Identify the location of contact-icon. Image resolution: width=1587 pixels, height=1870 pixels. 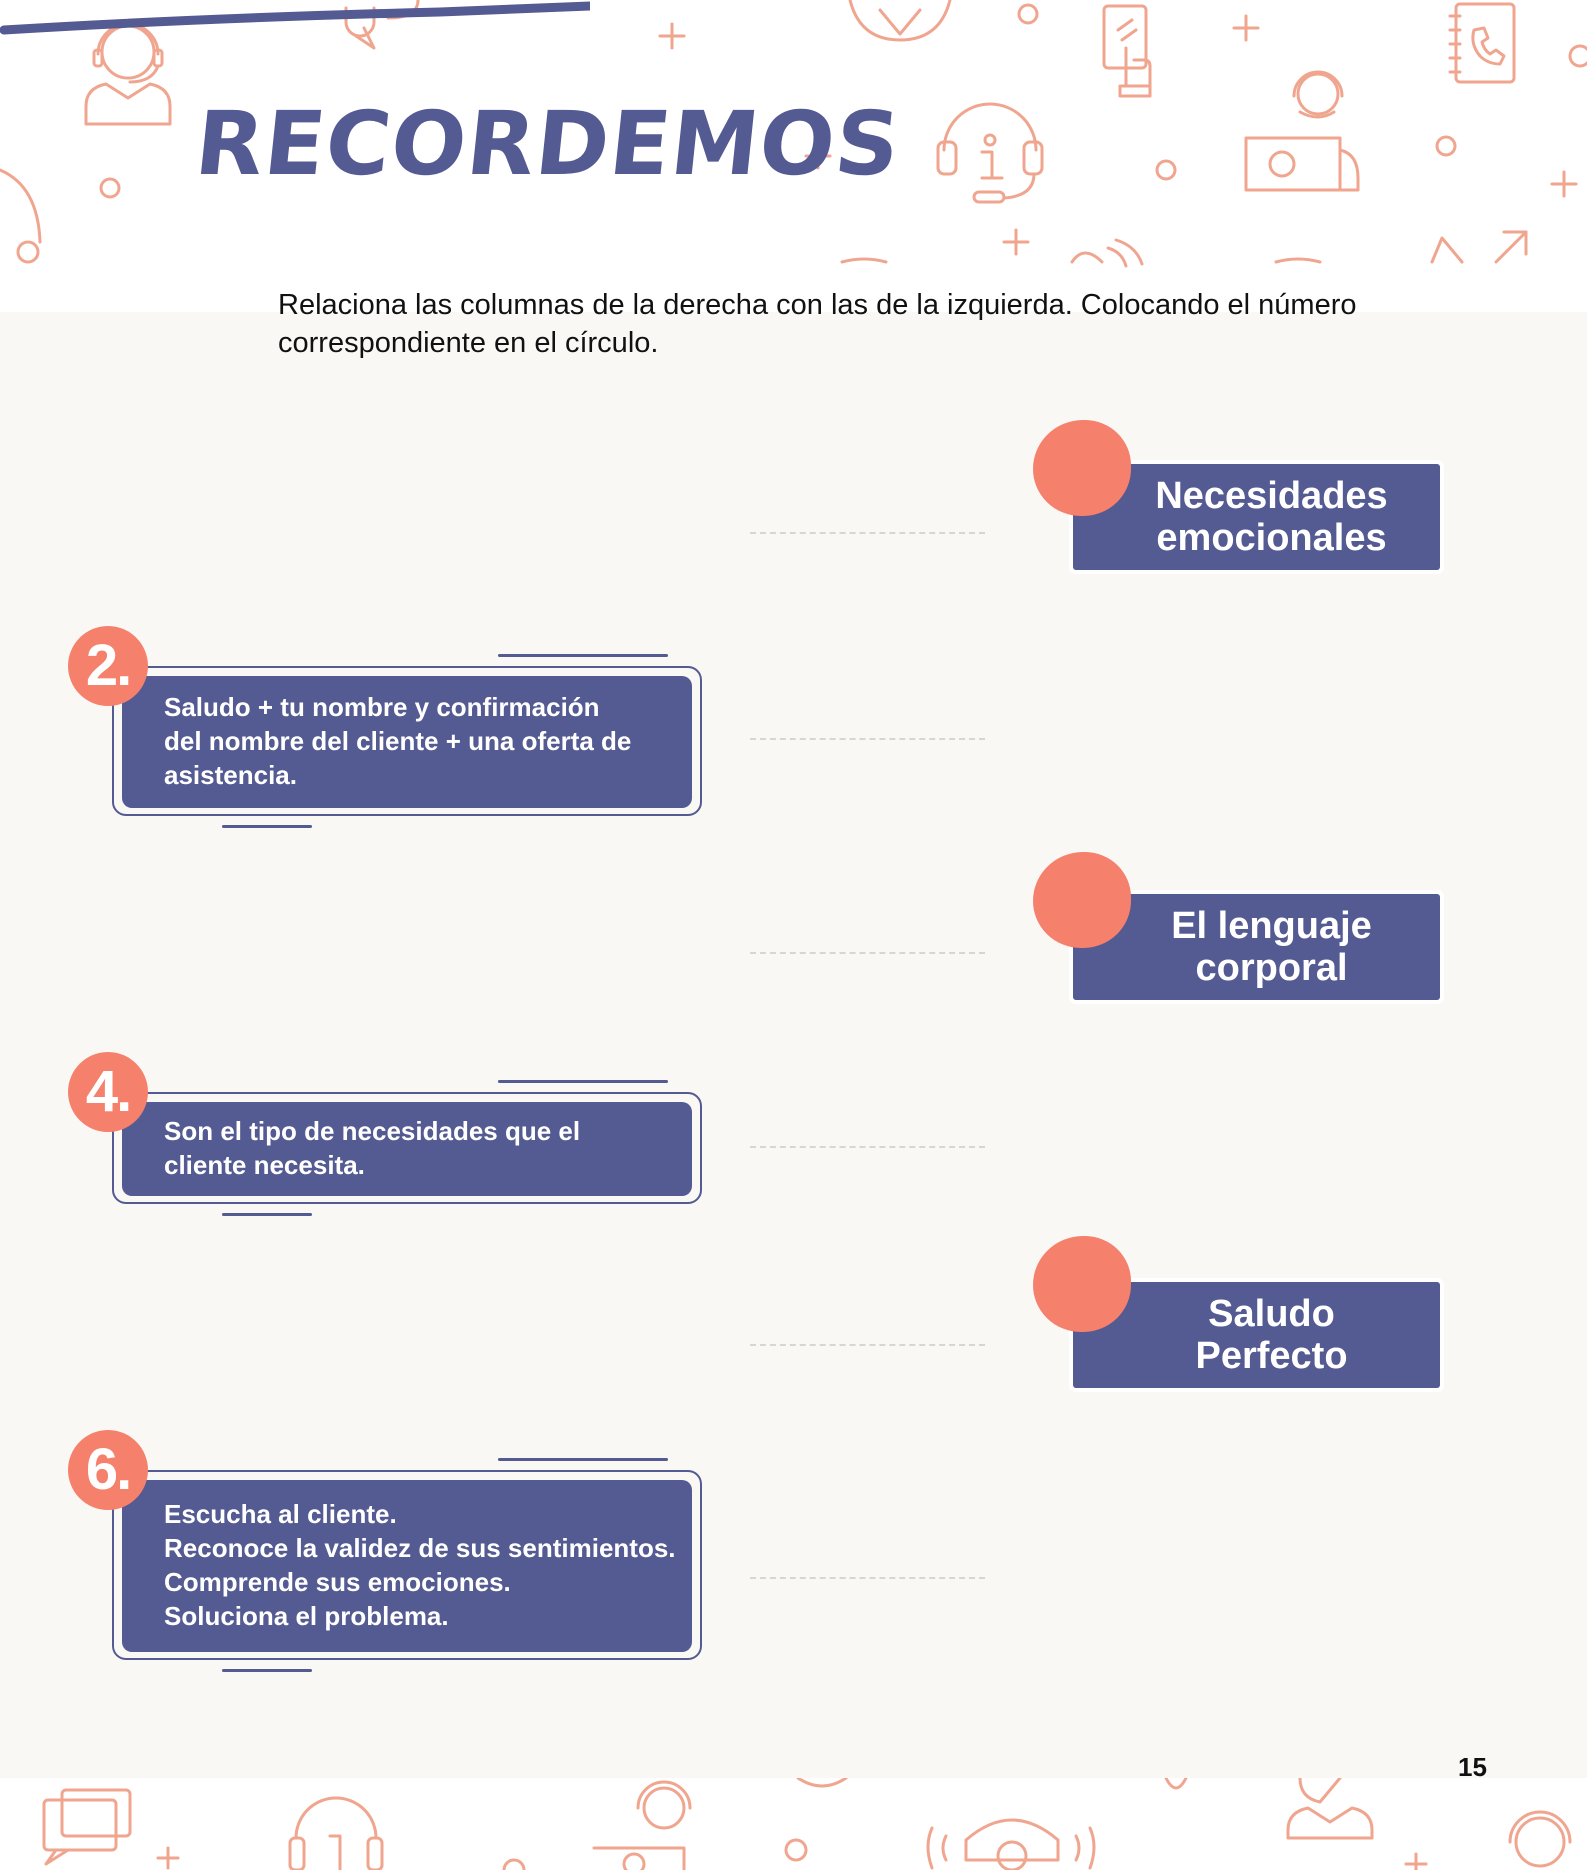
(21, 206).